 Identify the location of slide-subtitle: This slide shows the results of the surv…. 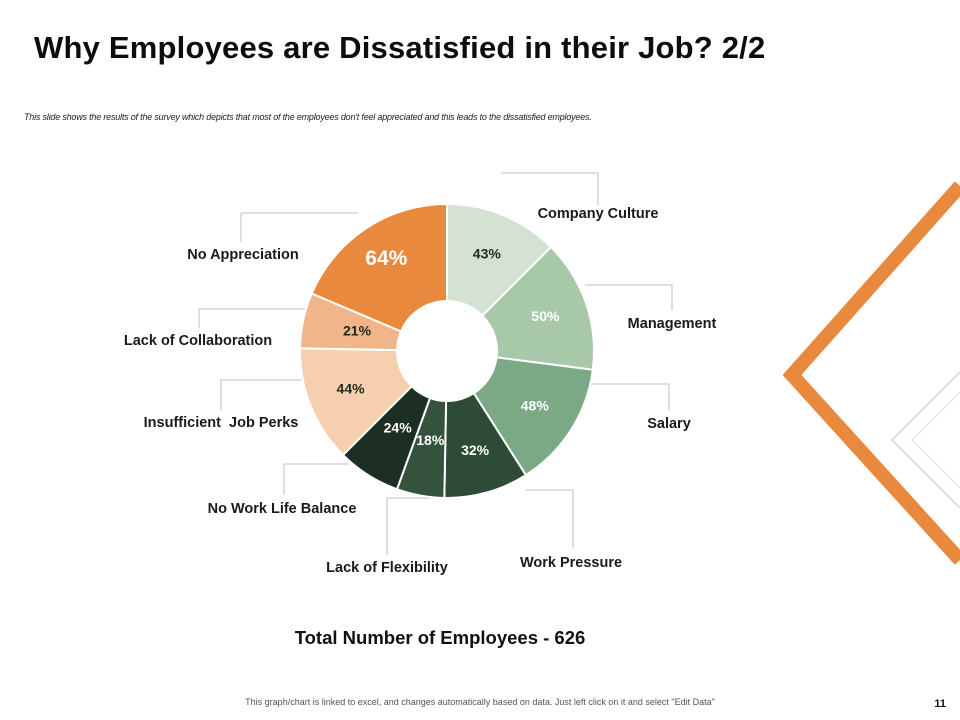
(308, 117).